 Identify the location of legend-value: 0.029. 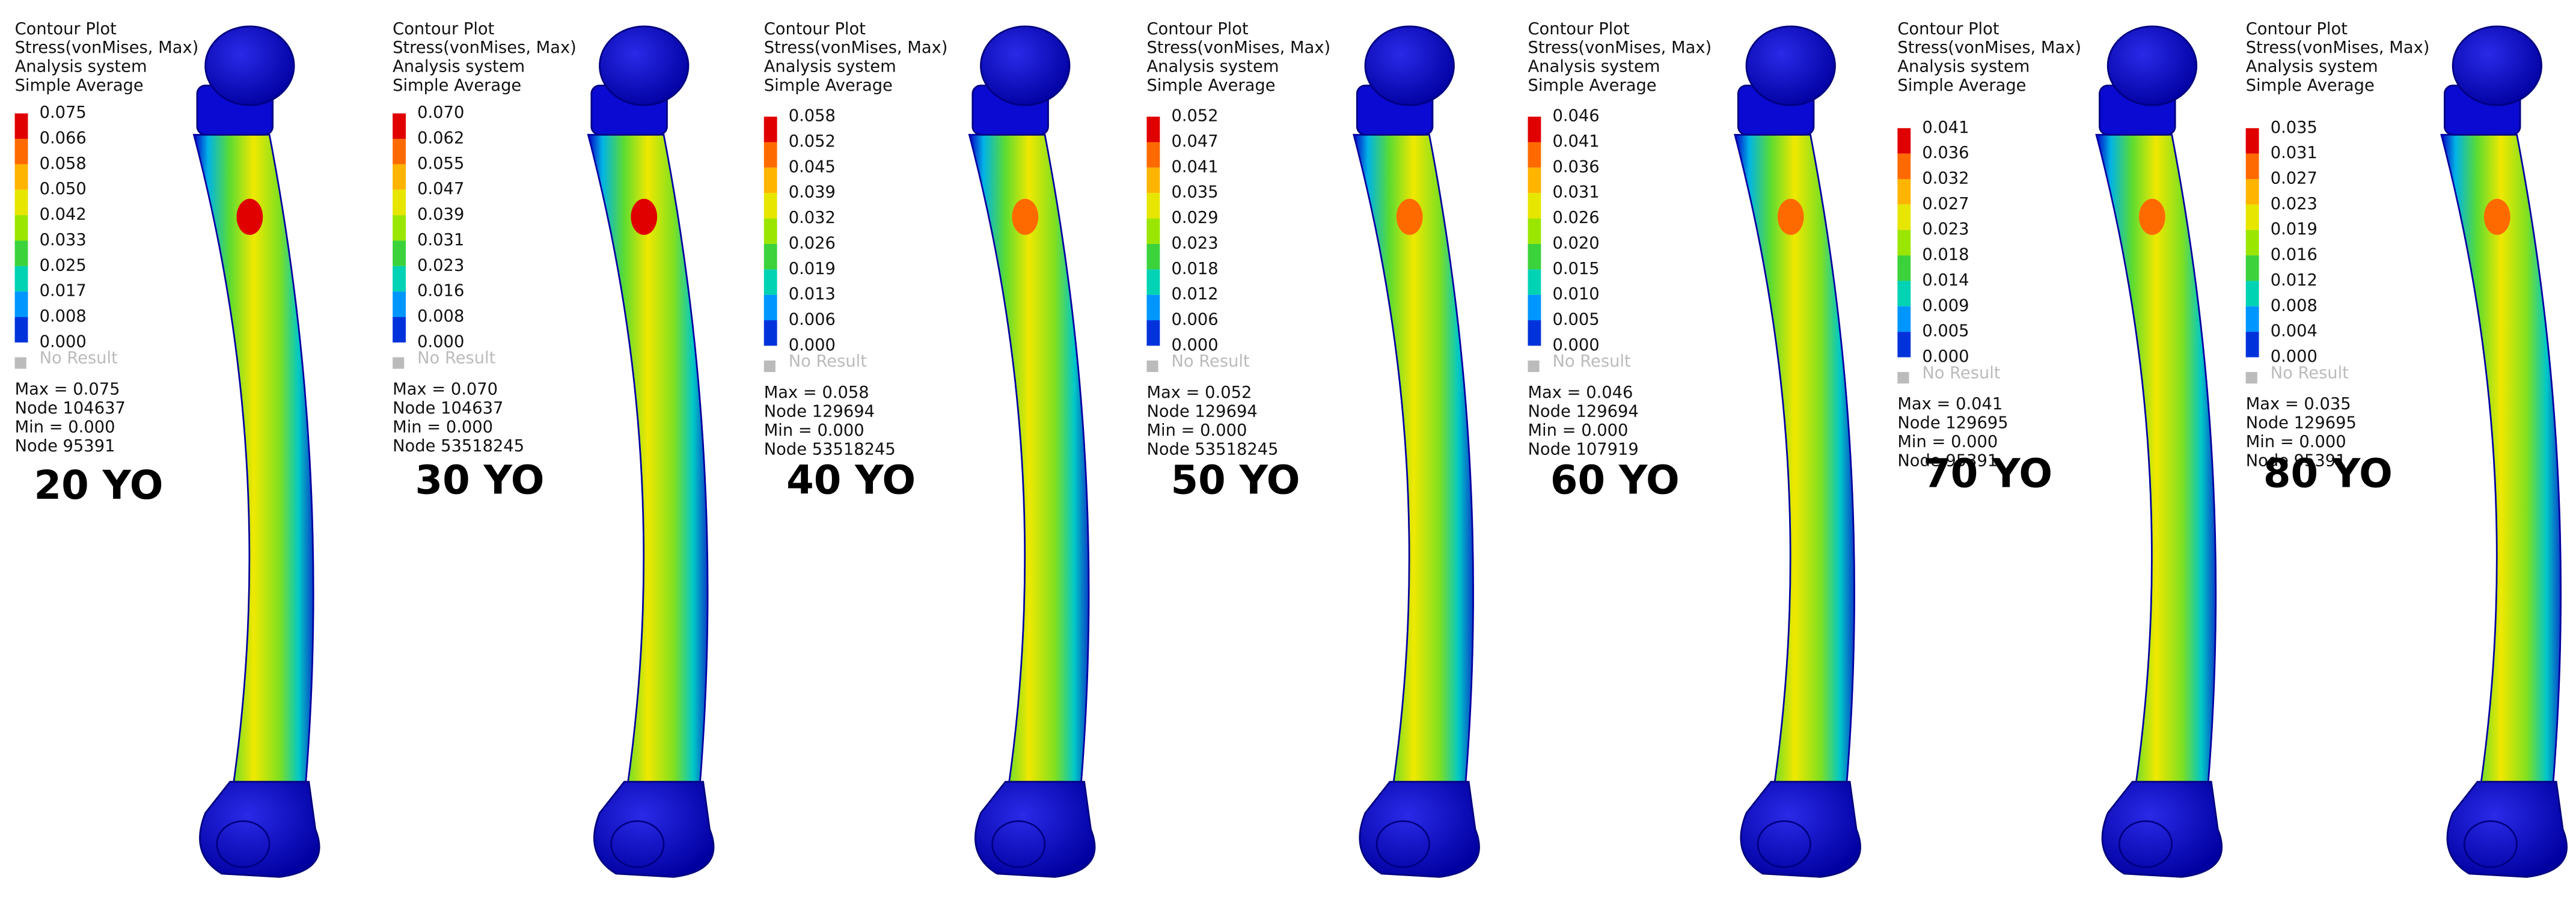
(1194, 218).